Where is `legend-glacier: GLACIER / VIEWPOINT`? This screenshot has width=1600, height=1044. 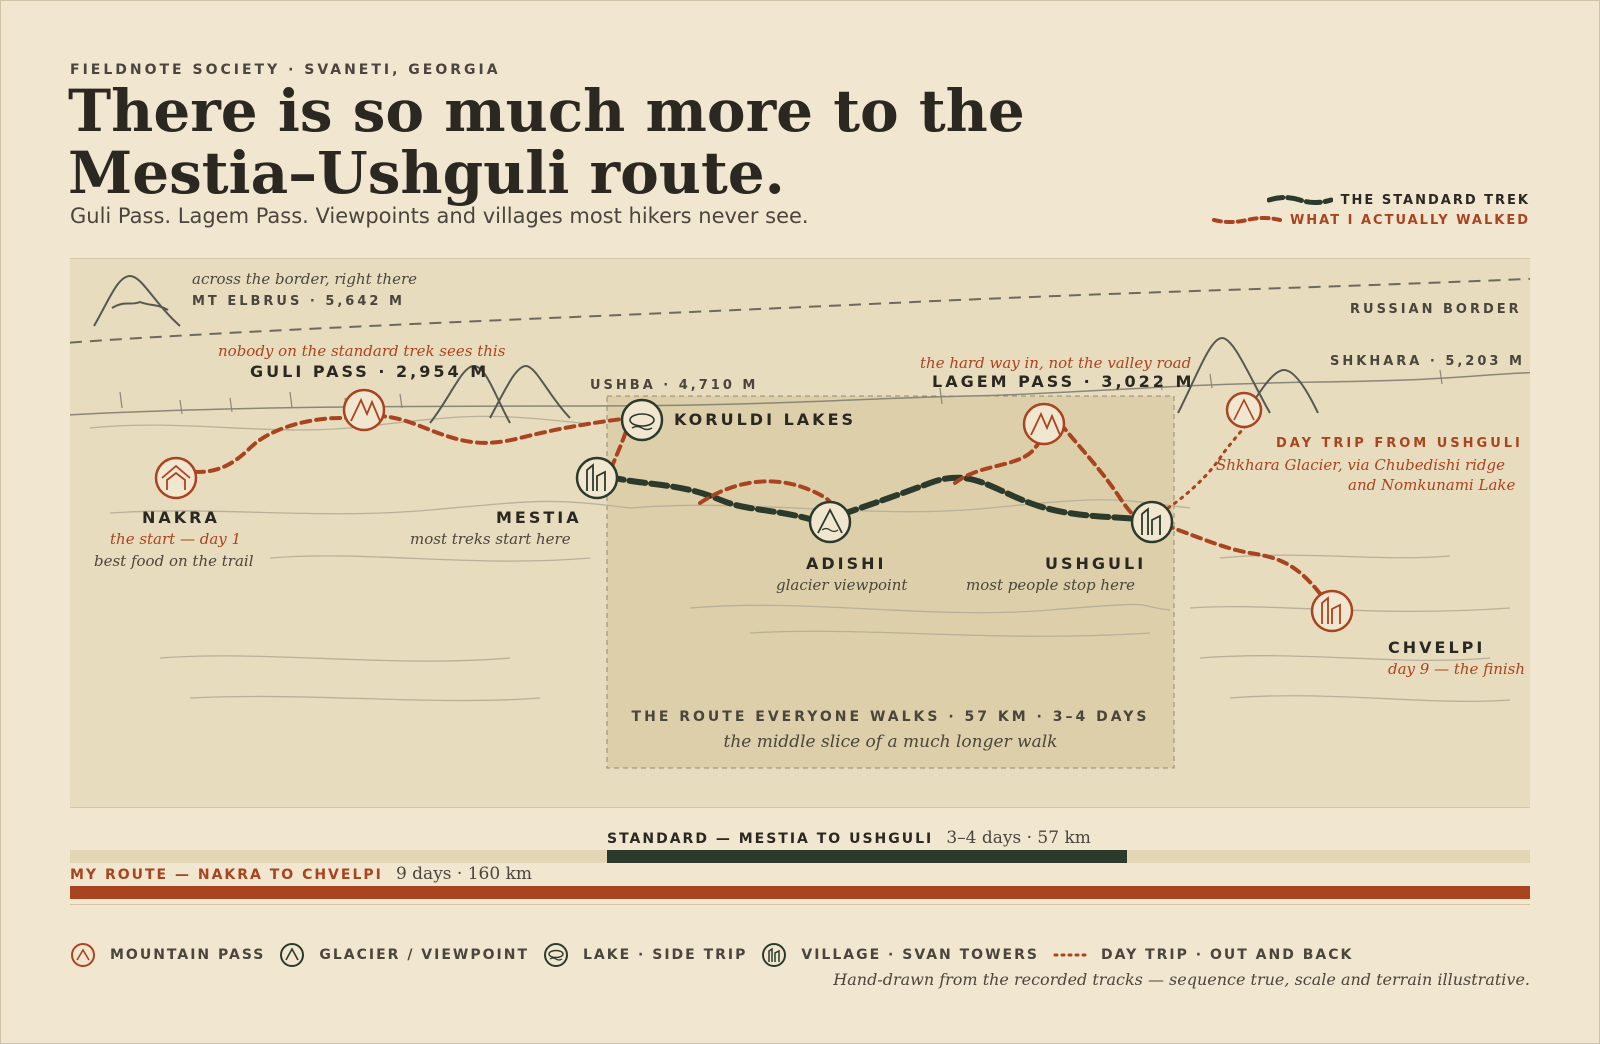
legend-glacier: GLACIER / VIEWPOINT is located at coordinates (404, 955).